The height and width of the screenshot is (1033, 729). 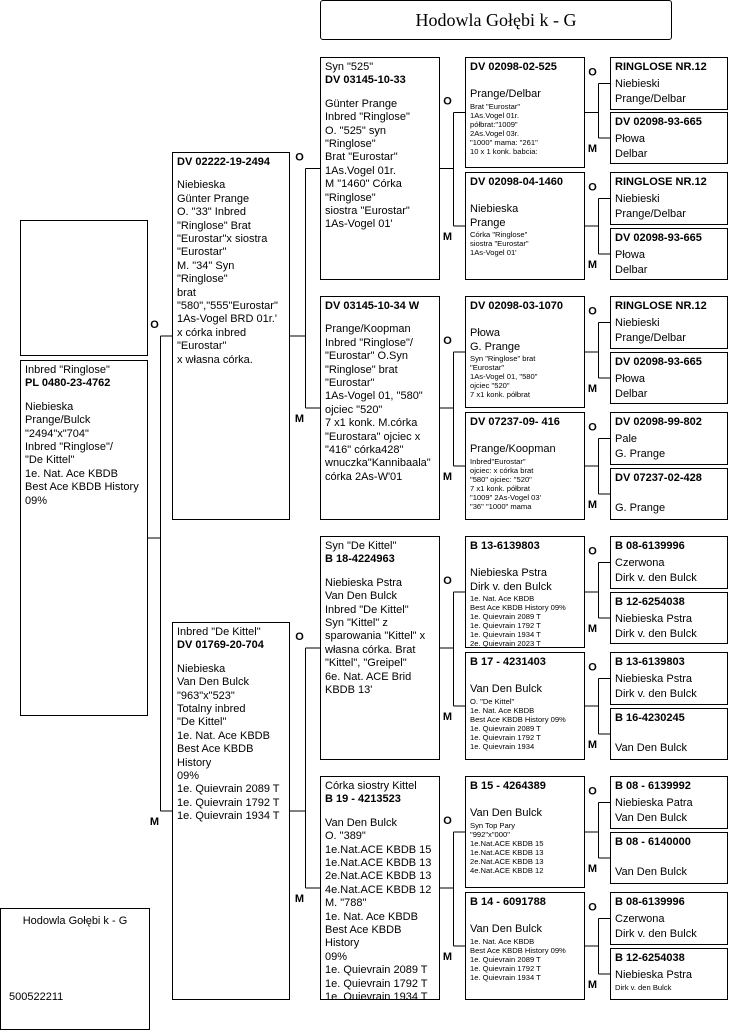 What do you see at coordinates (505, 728) in the screenshot?
I see `note: 1e. Quievrain 2089 T` at bounding box center [505, 728].